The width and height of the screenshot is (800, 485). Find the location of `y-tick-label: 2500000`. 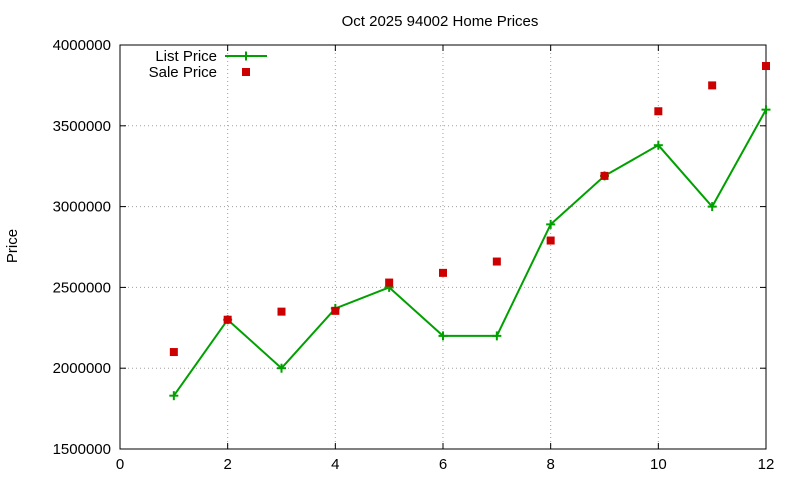

y-tick-label: 2500000 is located at coordinates (82, 287).